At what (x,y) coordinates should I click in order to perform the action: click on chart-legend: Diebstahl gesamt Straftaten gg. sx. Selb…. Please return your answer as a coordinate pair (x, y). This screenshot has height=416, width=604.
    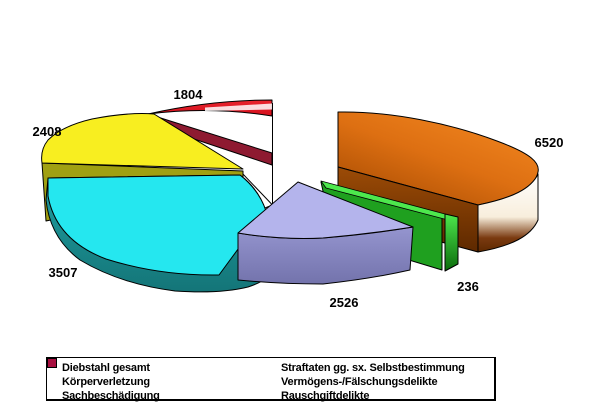
    Looking at the image, I should click on (271, 379).